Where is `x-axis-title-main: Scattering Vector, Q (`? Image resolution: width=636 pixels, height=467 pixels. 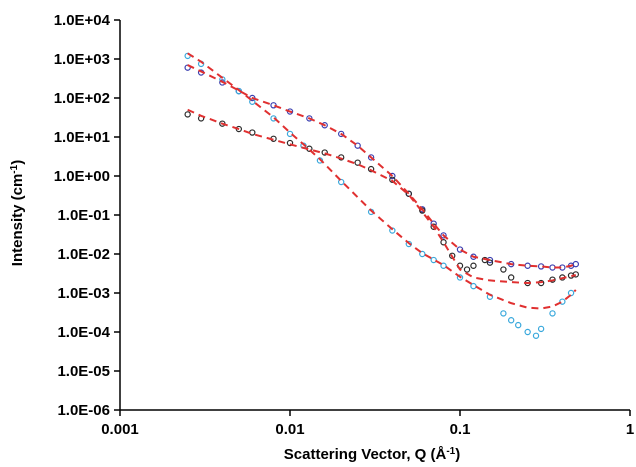 x-axis-title-main: Scattering Vector, Q ( is located at coordinates (360, 454).